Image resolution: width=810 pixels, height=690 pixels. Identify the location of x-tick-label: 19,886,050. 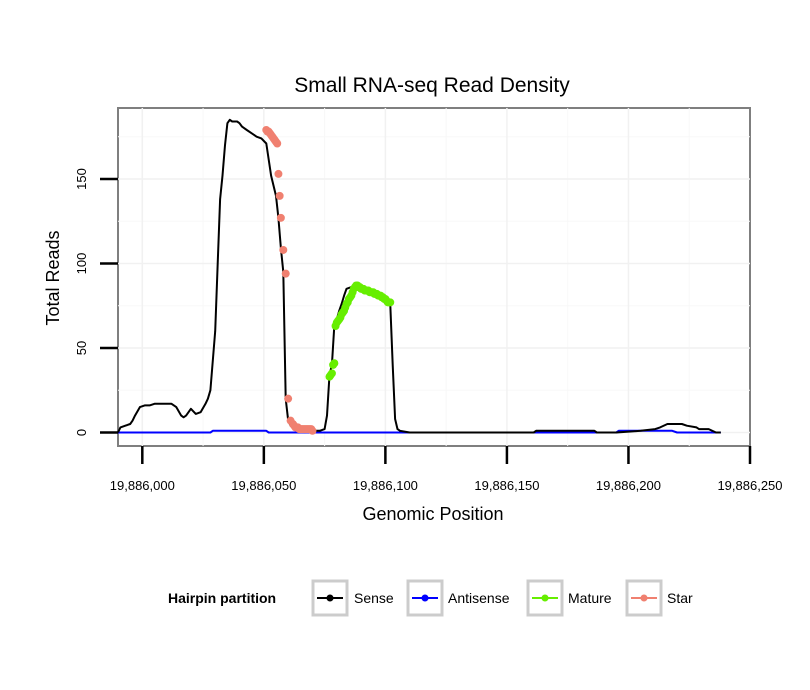
(263, 485).